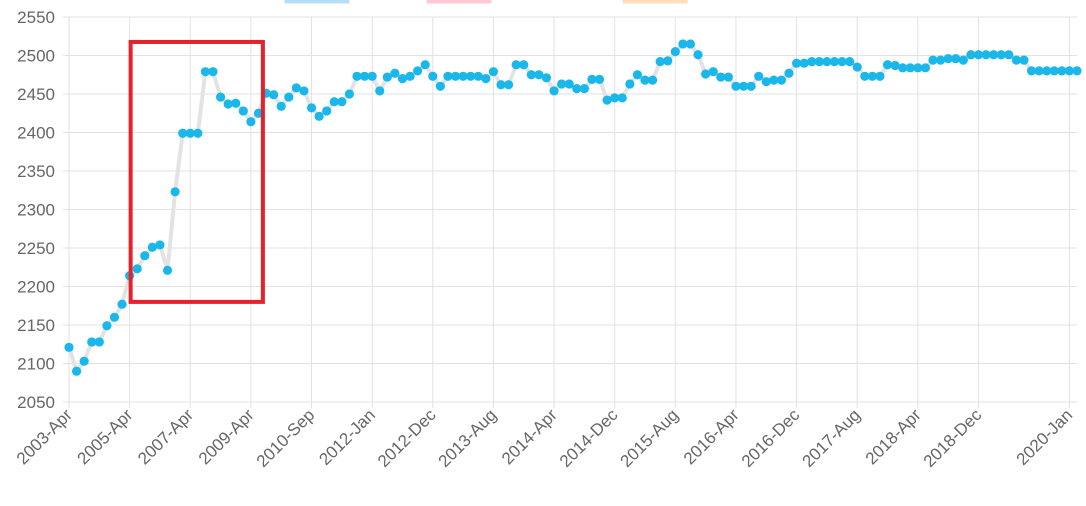 Image resolution: width=1086 pixels, height=506 pixels. I want to click on x-tick-label: 2020-Jan, so click(1045, 437).